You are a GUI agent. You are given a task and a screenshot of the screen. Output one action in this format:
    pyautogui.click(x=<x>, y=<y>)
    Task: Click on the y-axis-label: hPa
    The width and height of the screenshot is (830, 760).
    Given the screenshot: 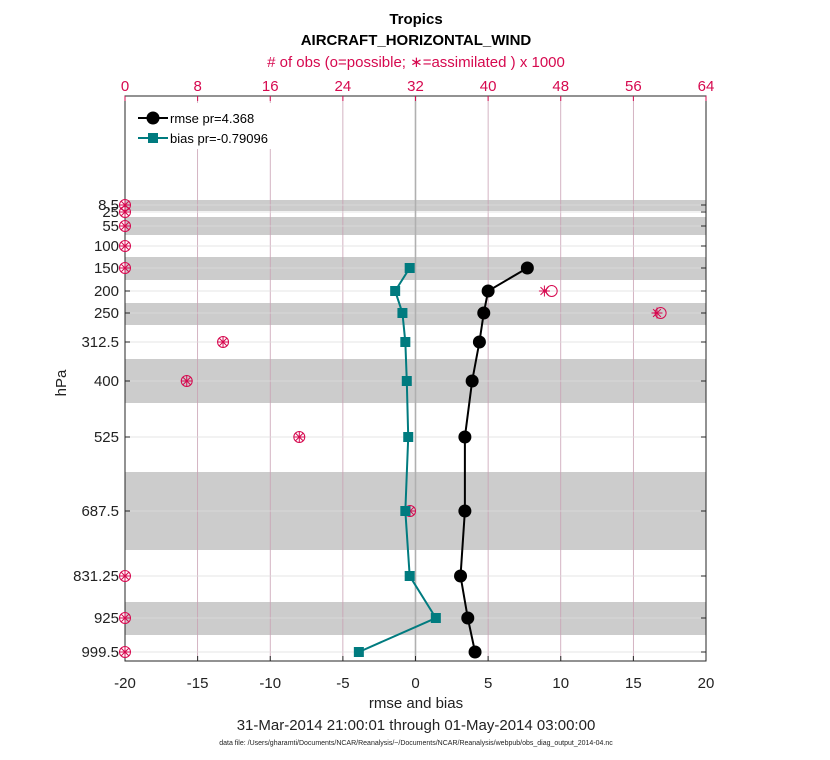 What is the action you would take?
    pyautogui.click(x=61, y=382)
    